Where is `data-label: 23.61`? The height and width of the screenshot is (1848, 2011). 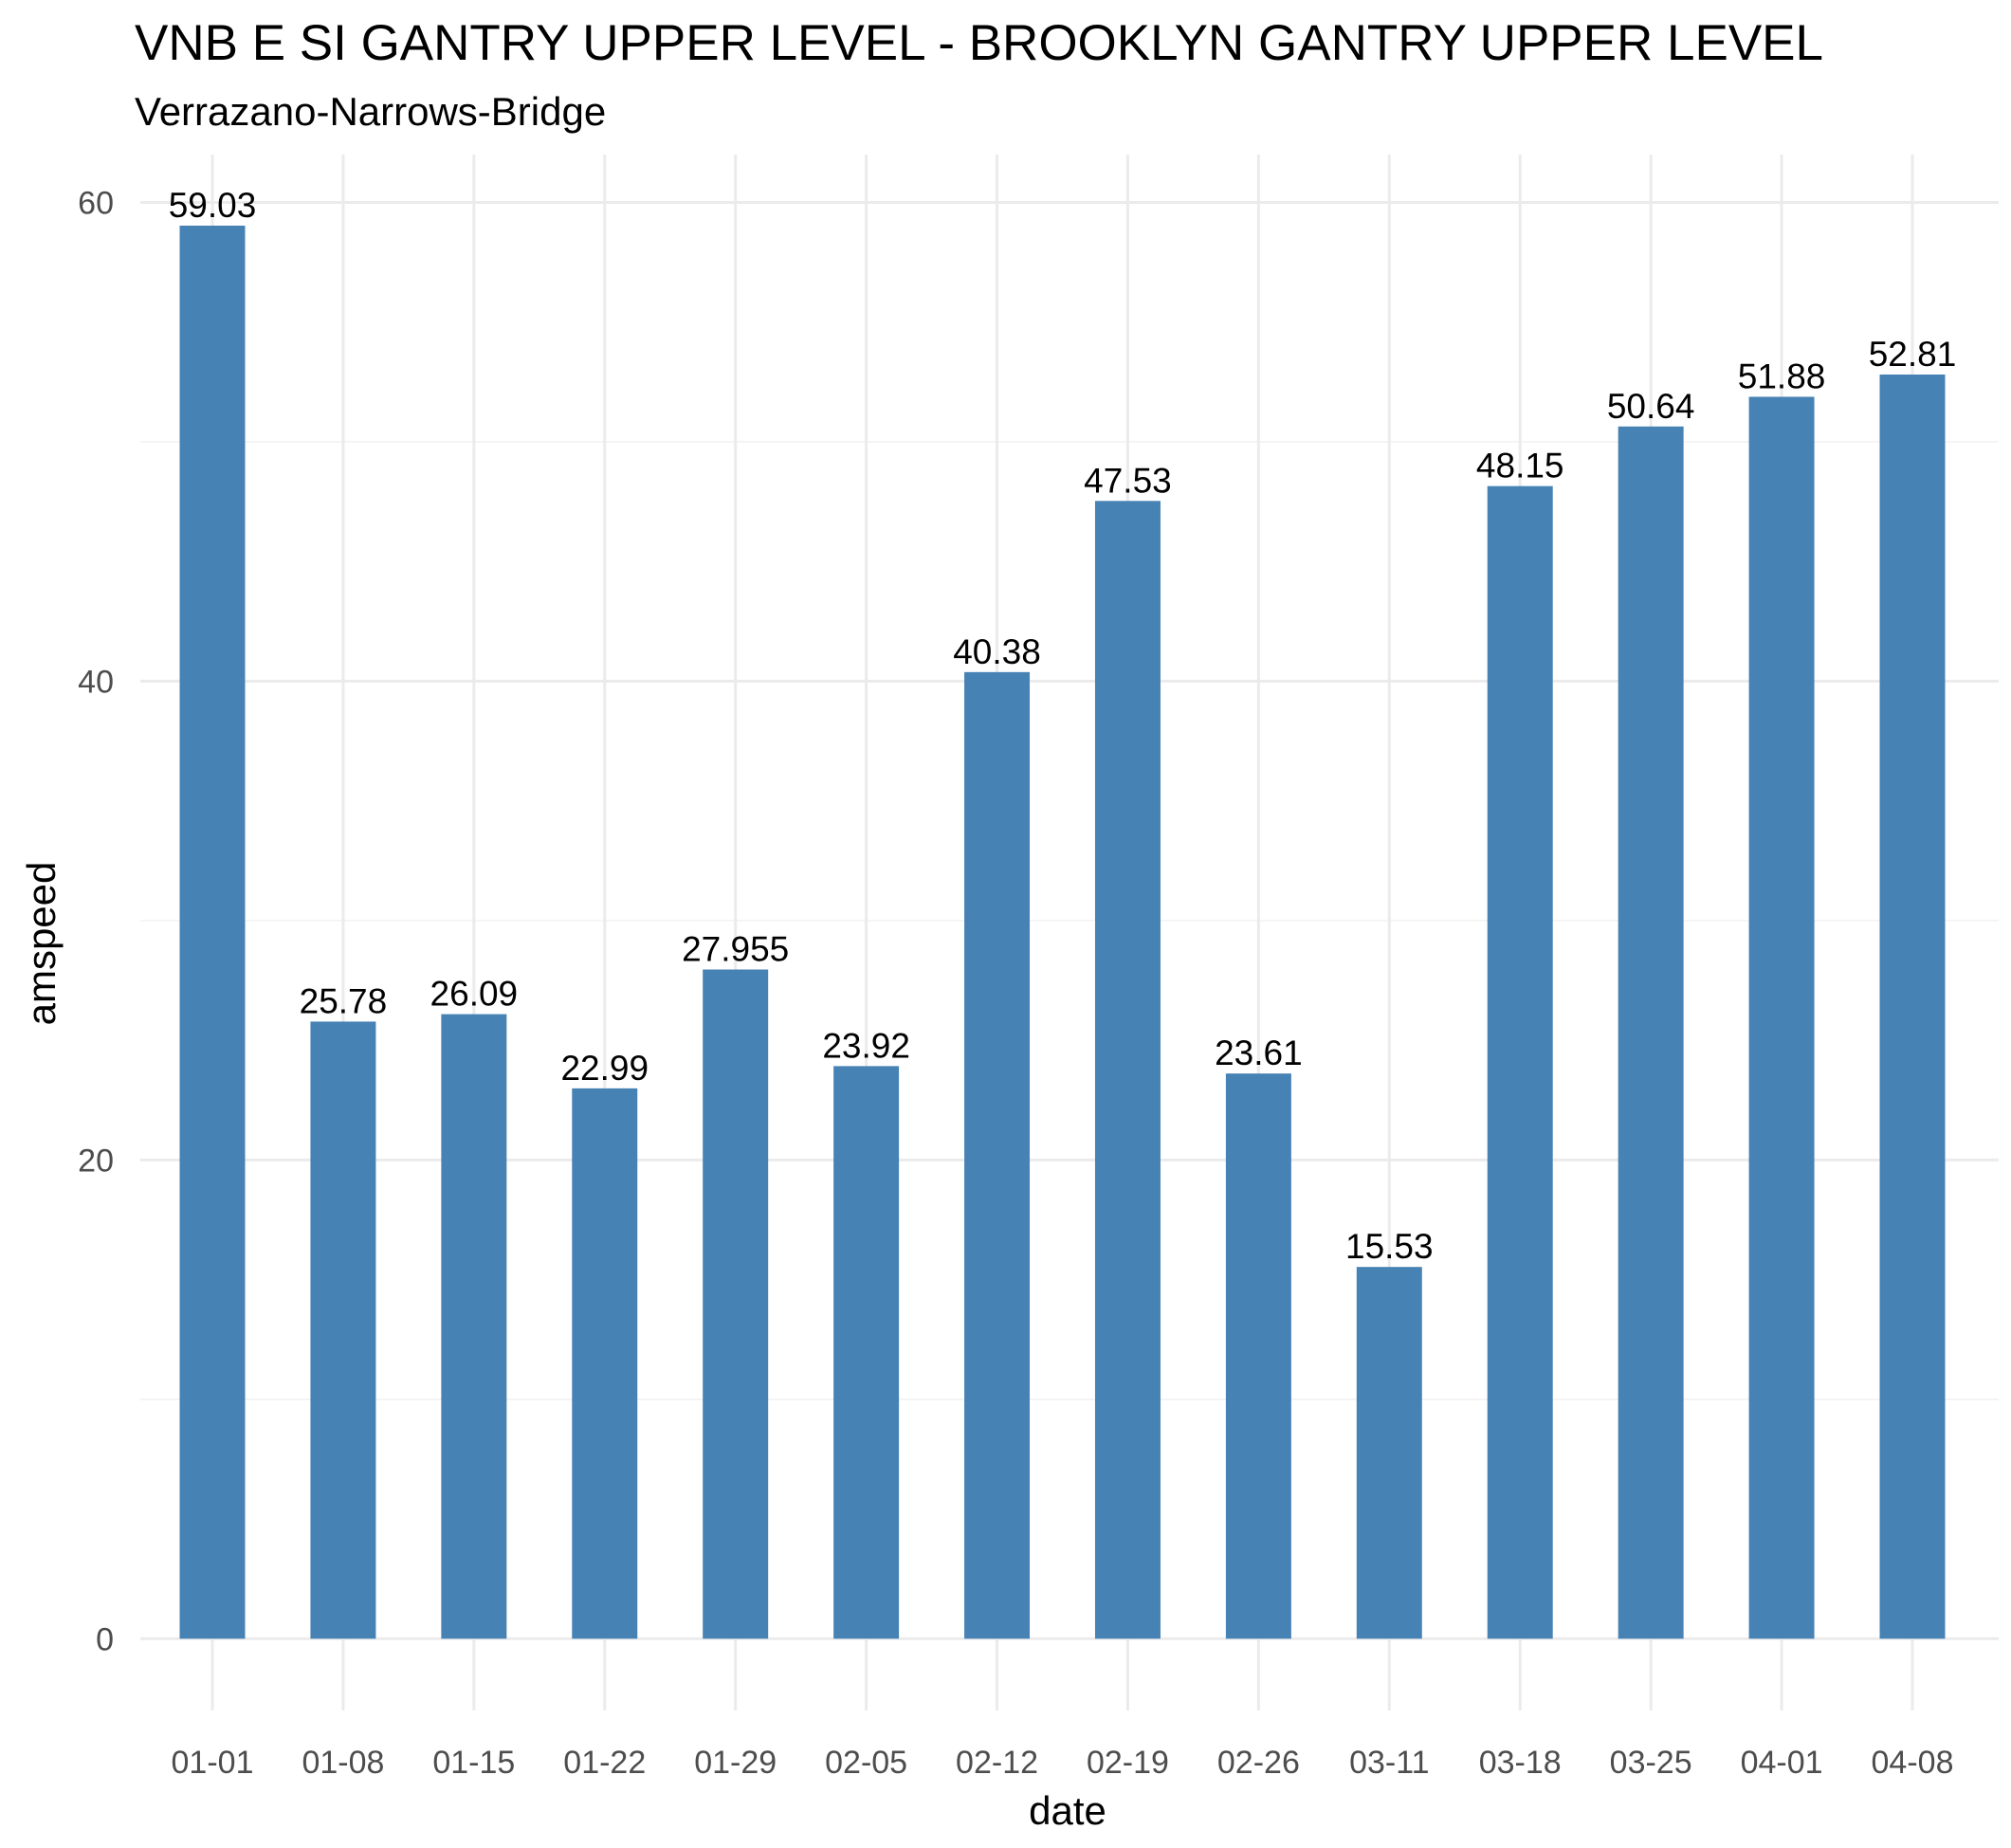 data-label: 23.61 is located at coordinates (1259, 1053).